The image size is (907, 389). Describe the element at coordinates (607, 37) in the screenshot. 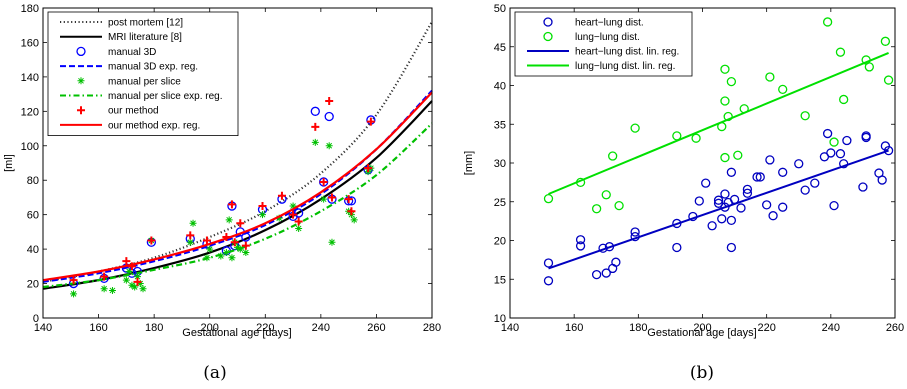

I see `legend-label: lung−lung dist.` at that location.